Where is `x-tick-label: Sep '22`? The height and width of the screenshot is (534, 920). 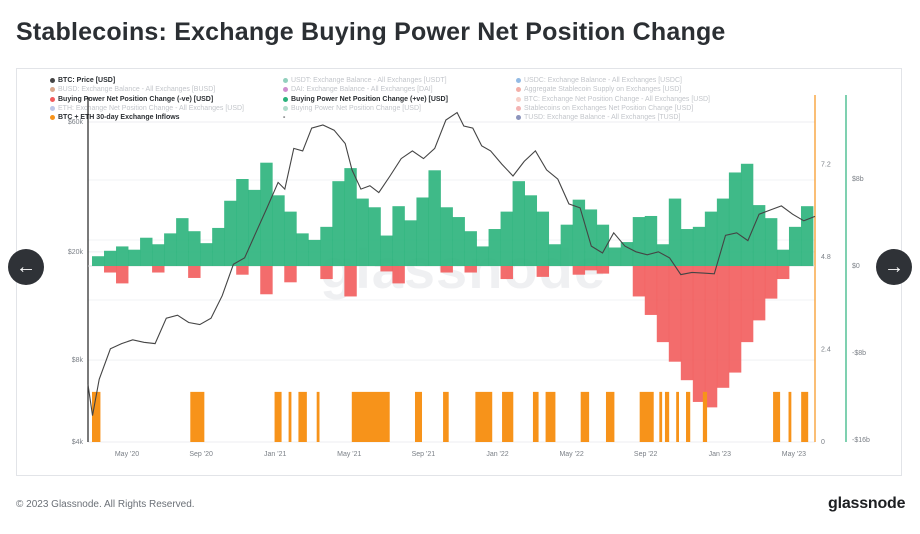
x-tick-label: Sep '22 is located at coordinates (646, 454).